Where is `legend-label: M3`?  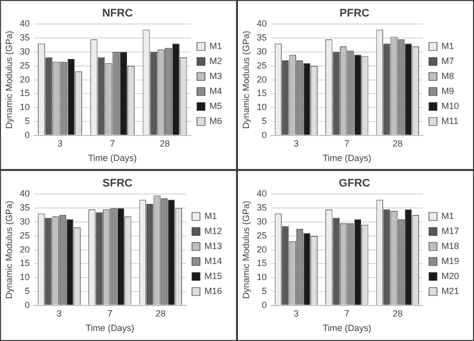 legend-label: M3 is located at coordinates (216, 75).